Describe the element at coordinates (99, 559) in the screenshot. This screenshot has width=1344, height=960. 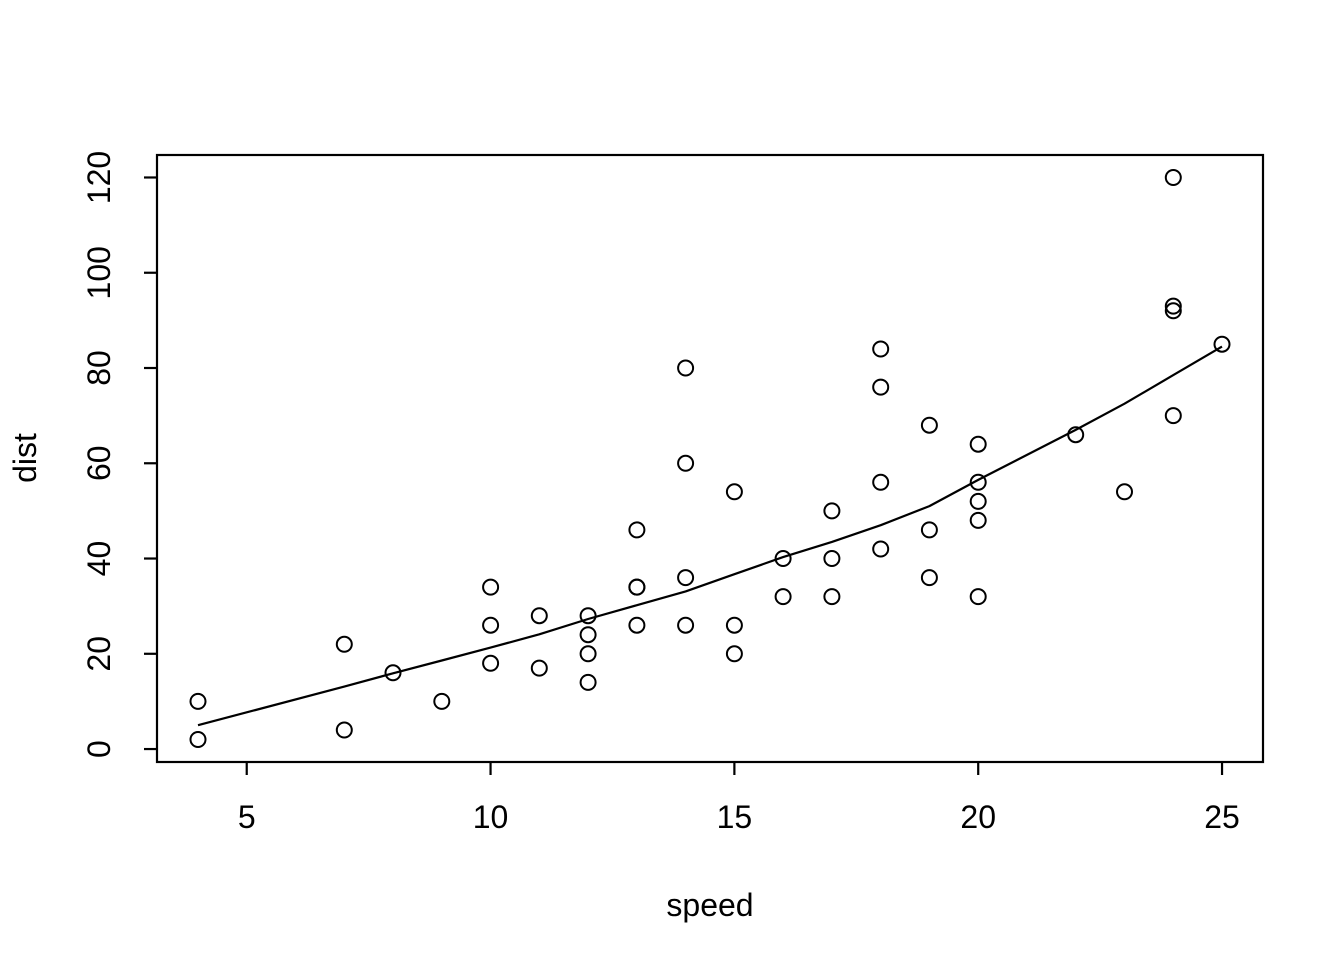
I see `y-tick-label: 40` at that location.